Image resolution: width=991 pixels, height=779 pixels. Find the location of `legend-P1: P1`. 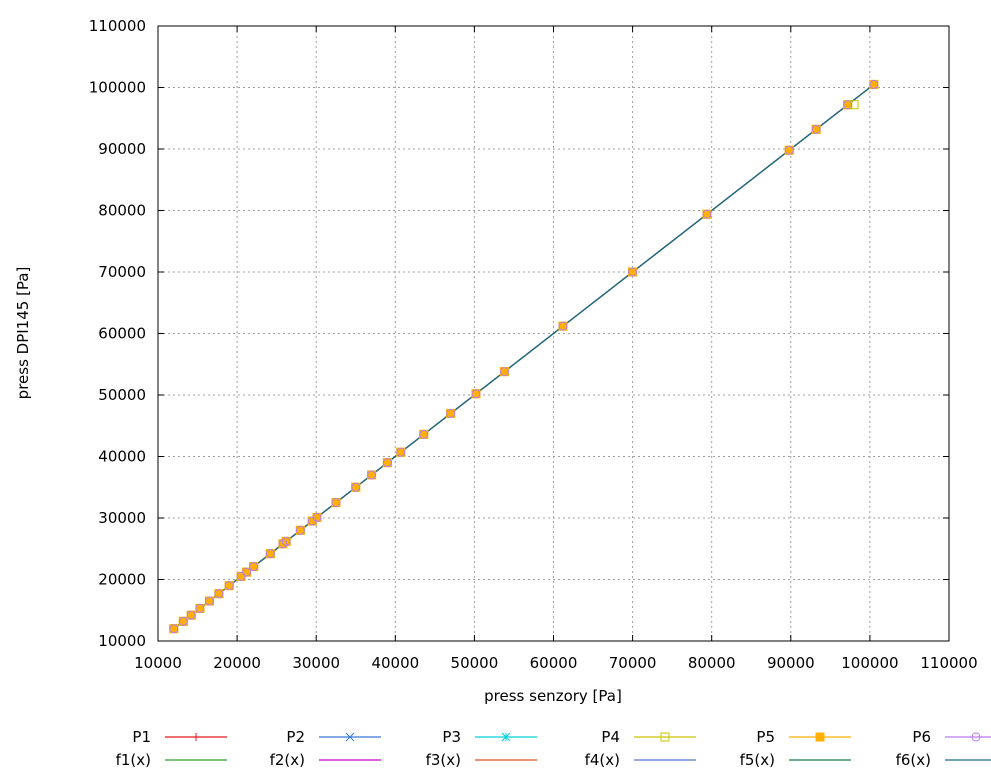

legend-P1: P1 is located at coordinates (179, 737).